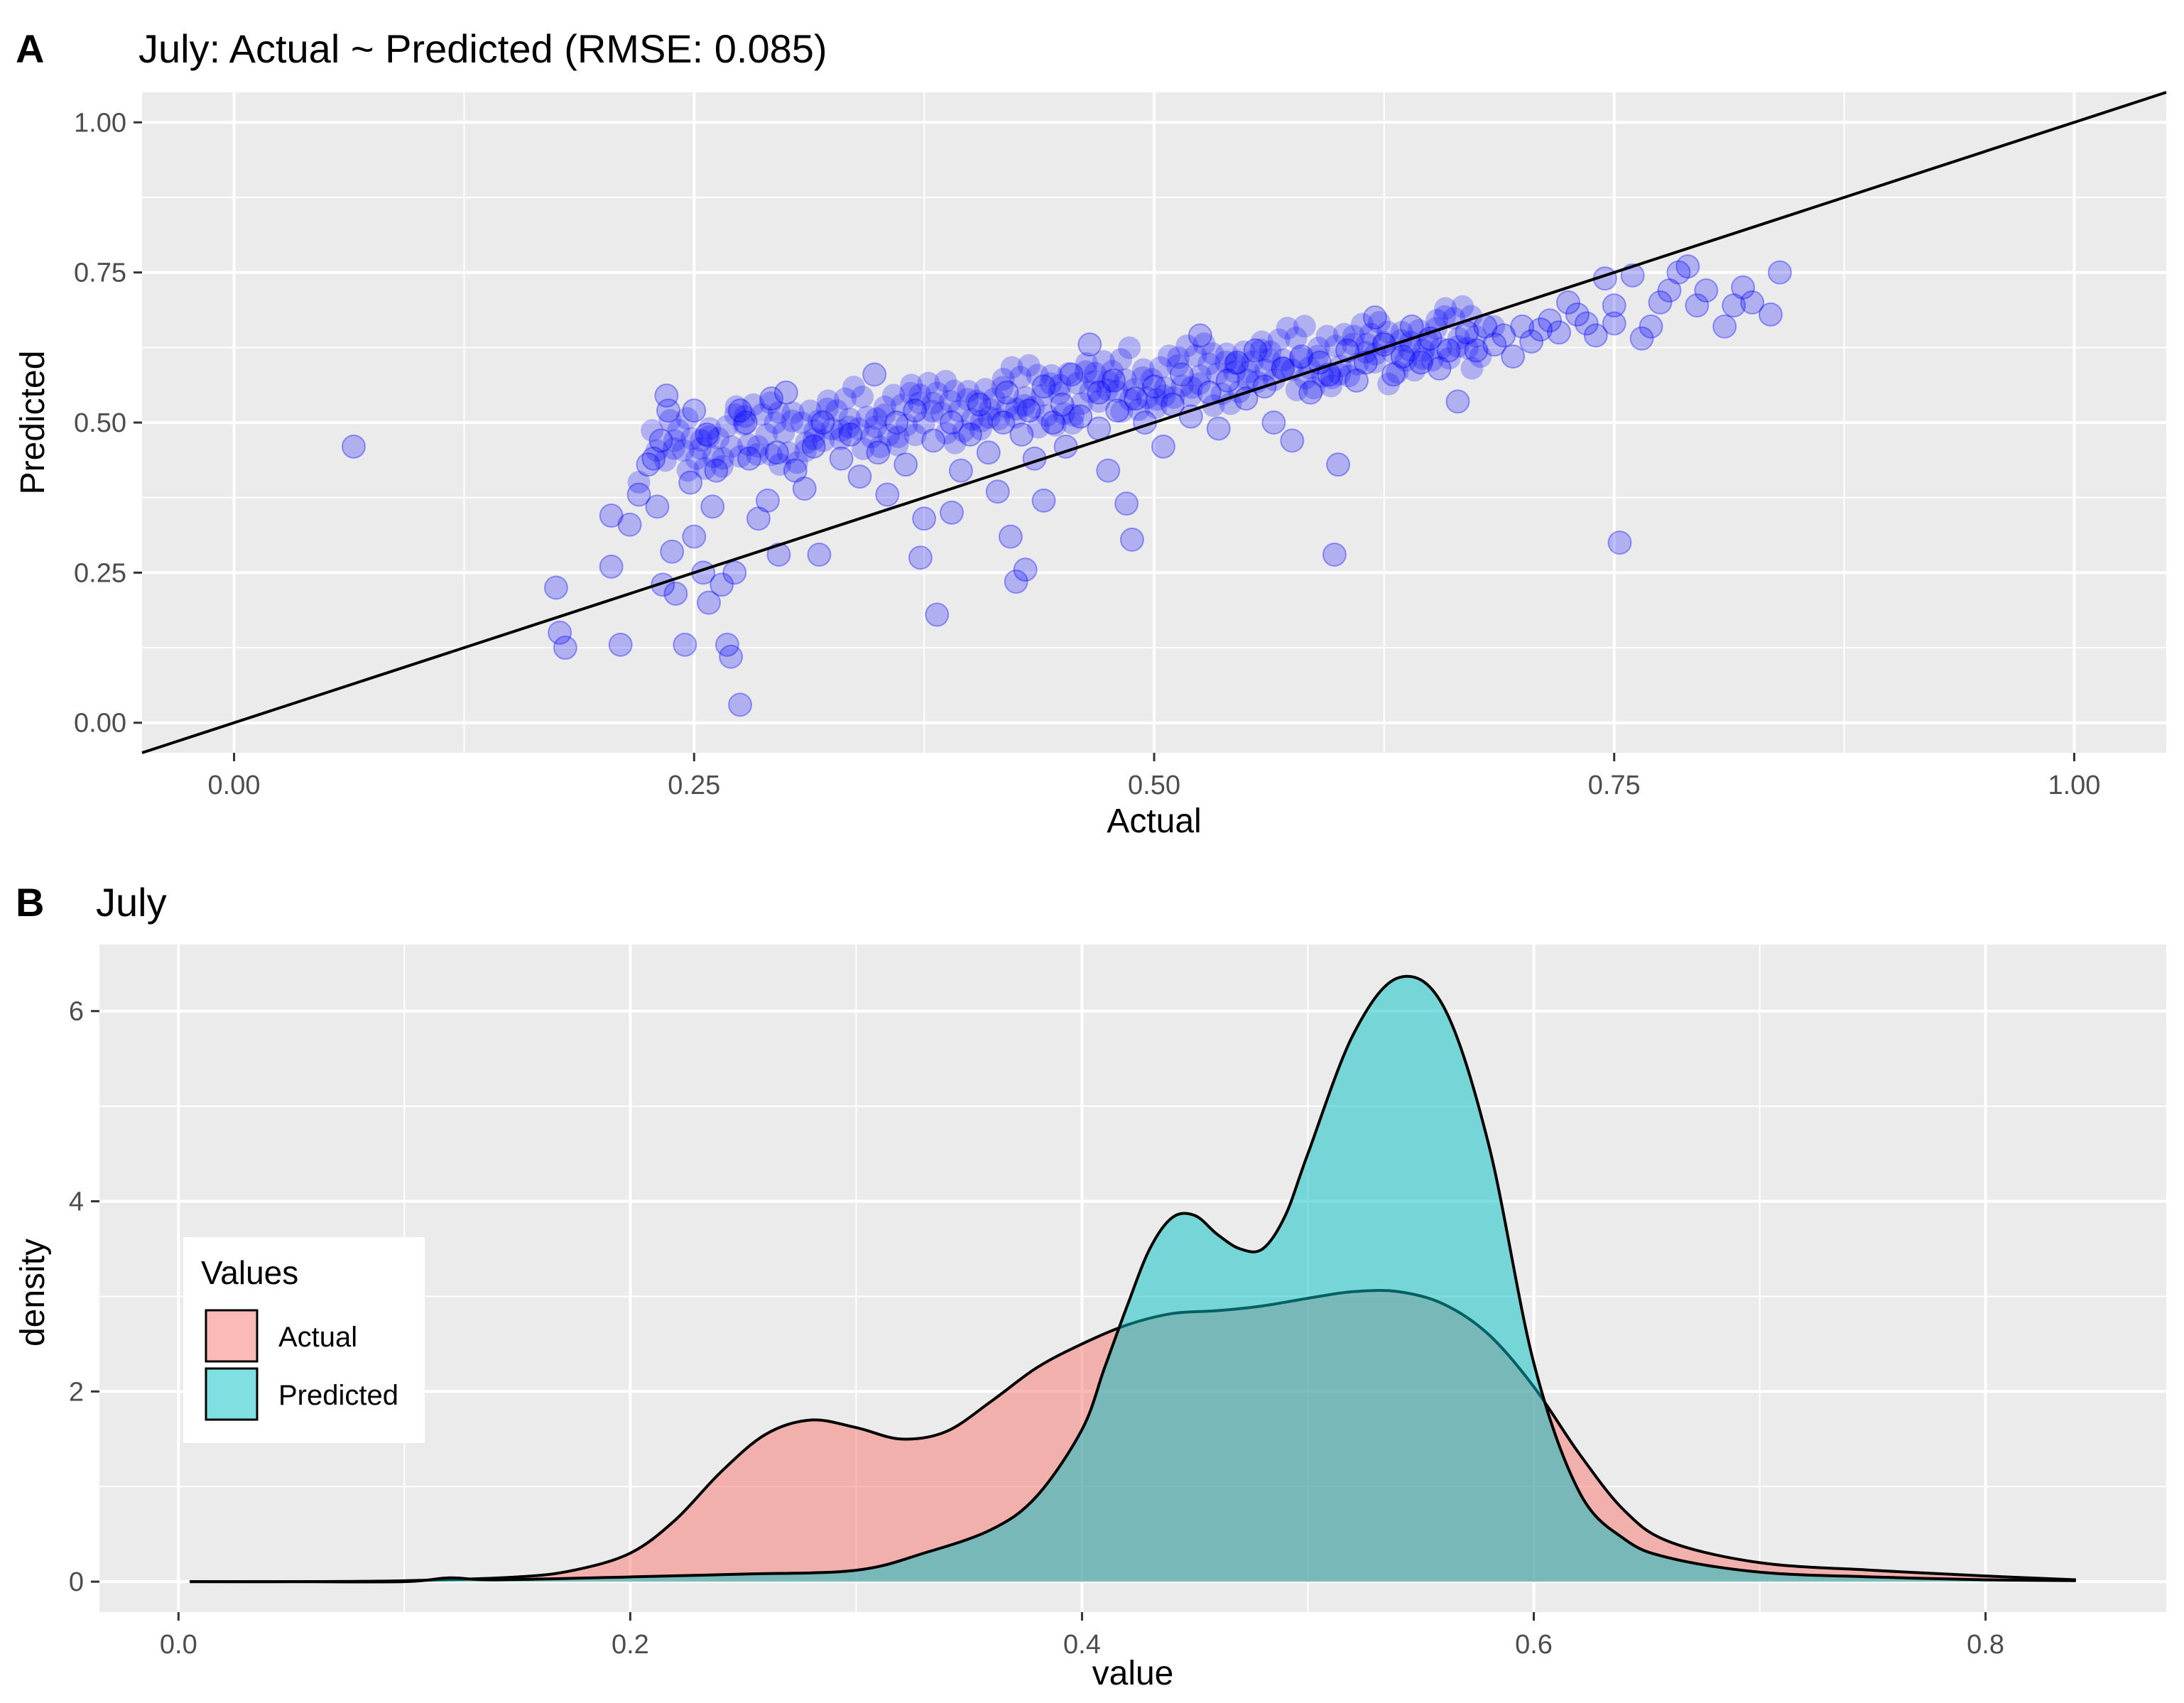  What do you see at coordinates (178, 1645) in the screenshot?
I see `x-tick-label: 0.0` at bounding box center [178, 1645].